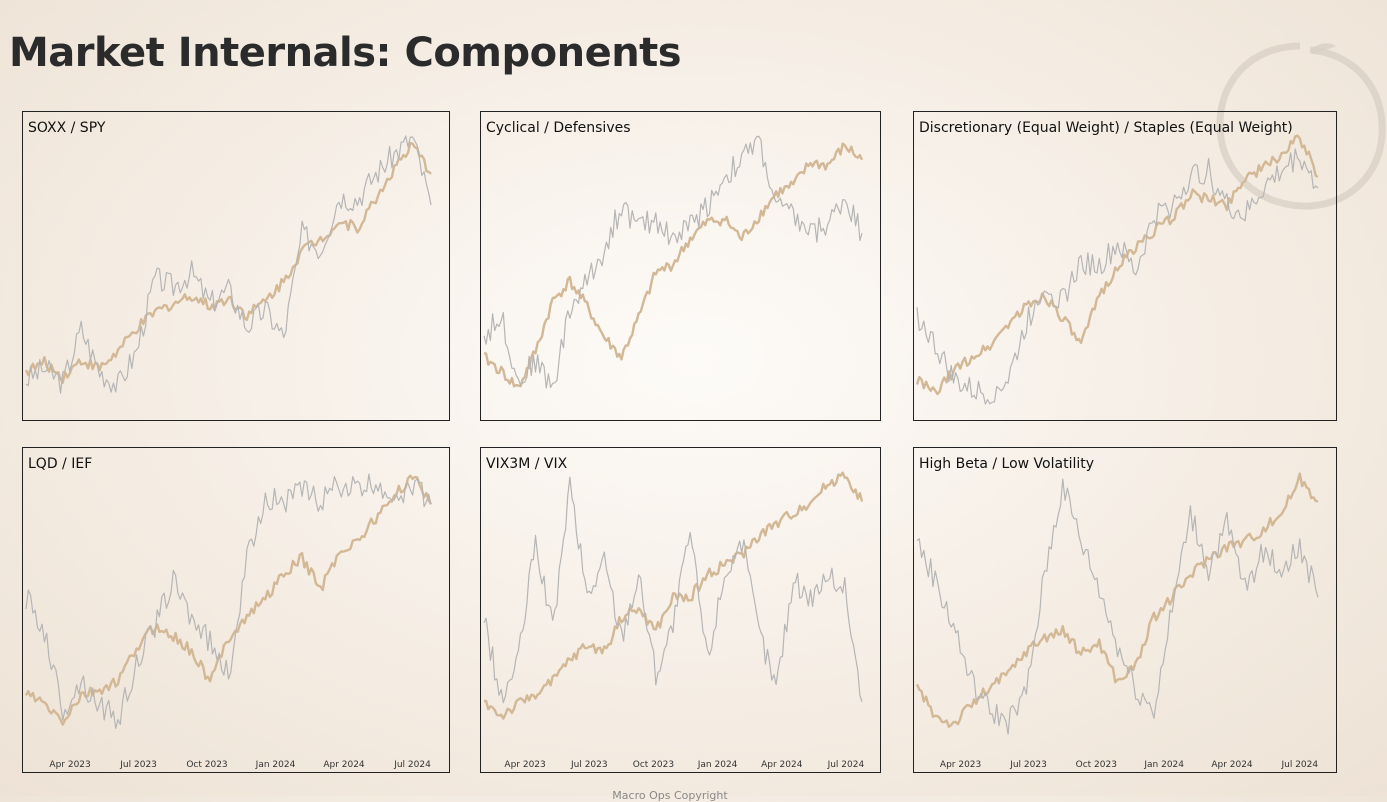  What do you see at coordinates (60, 464) in the screenshot?
I see `chart-title: LQD / IEF` at bounding box center [60, 464].